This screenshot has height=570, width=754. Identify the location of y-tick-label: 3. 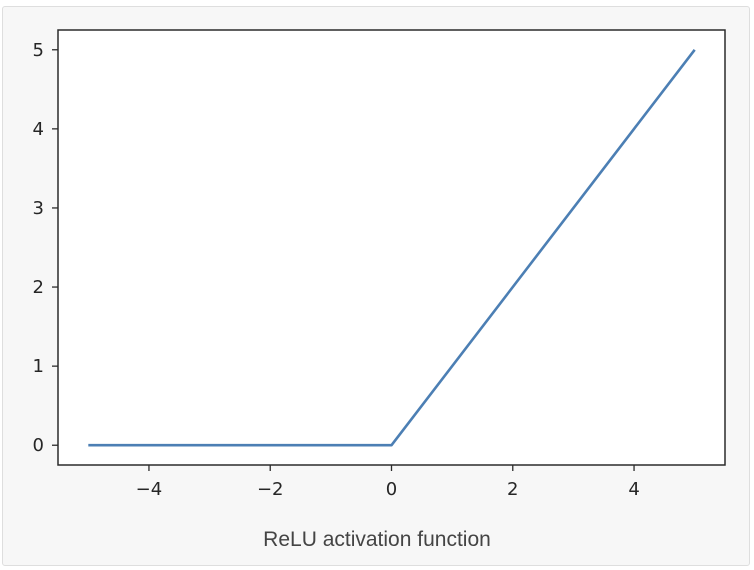
(38, 208).